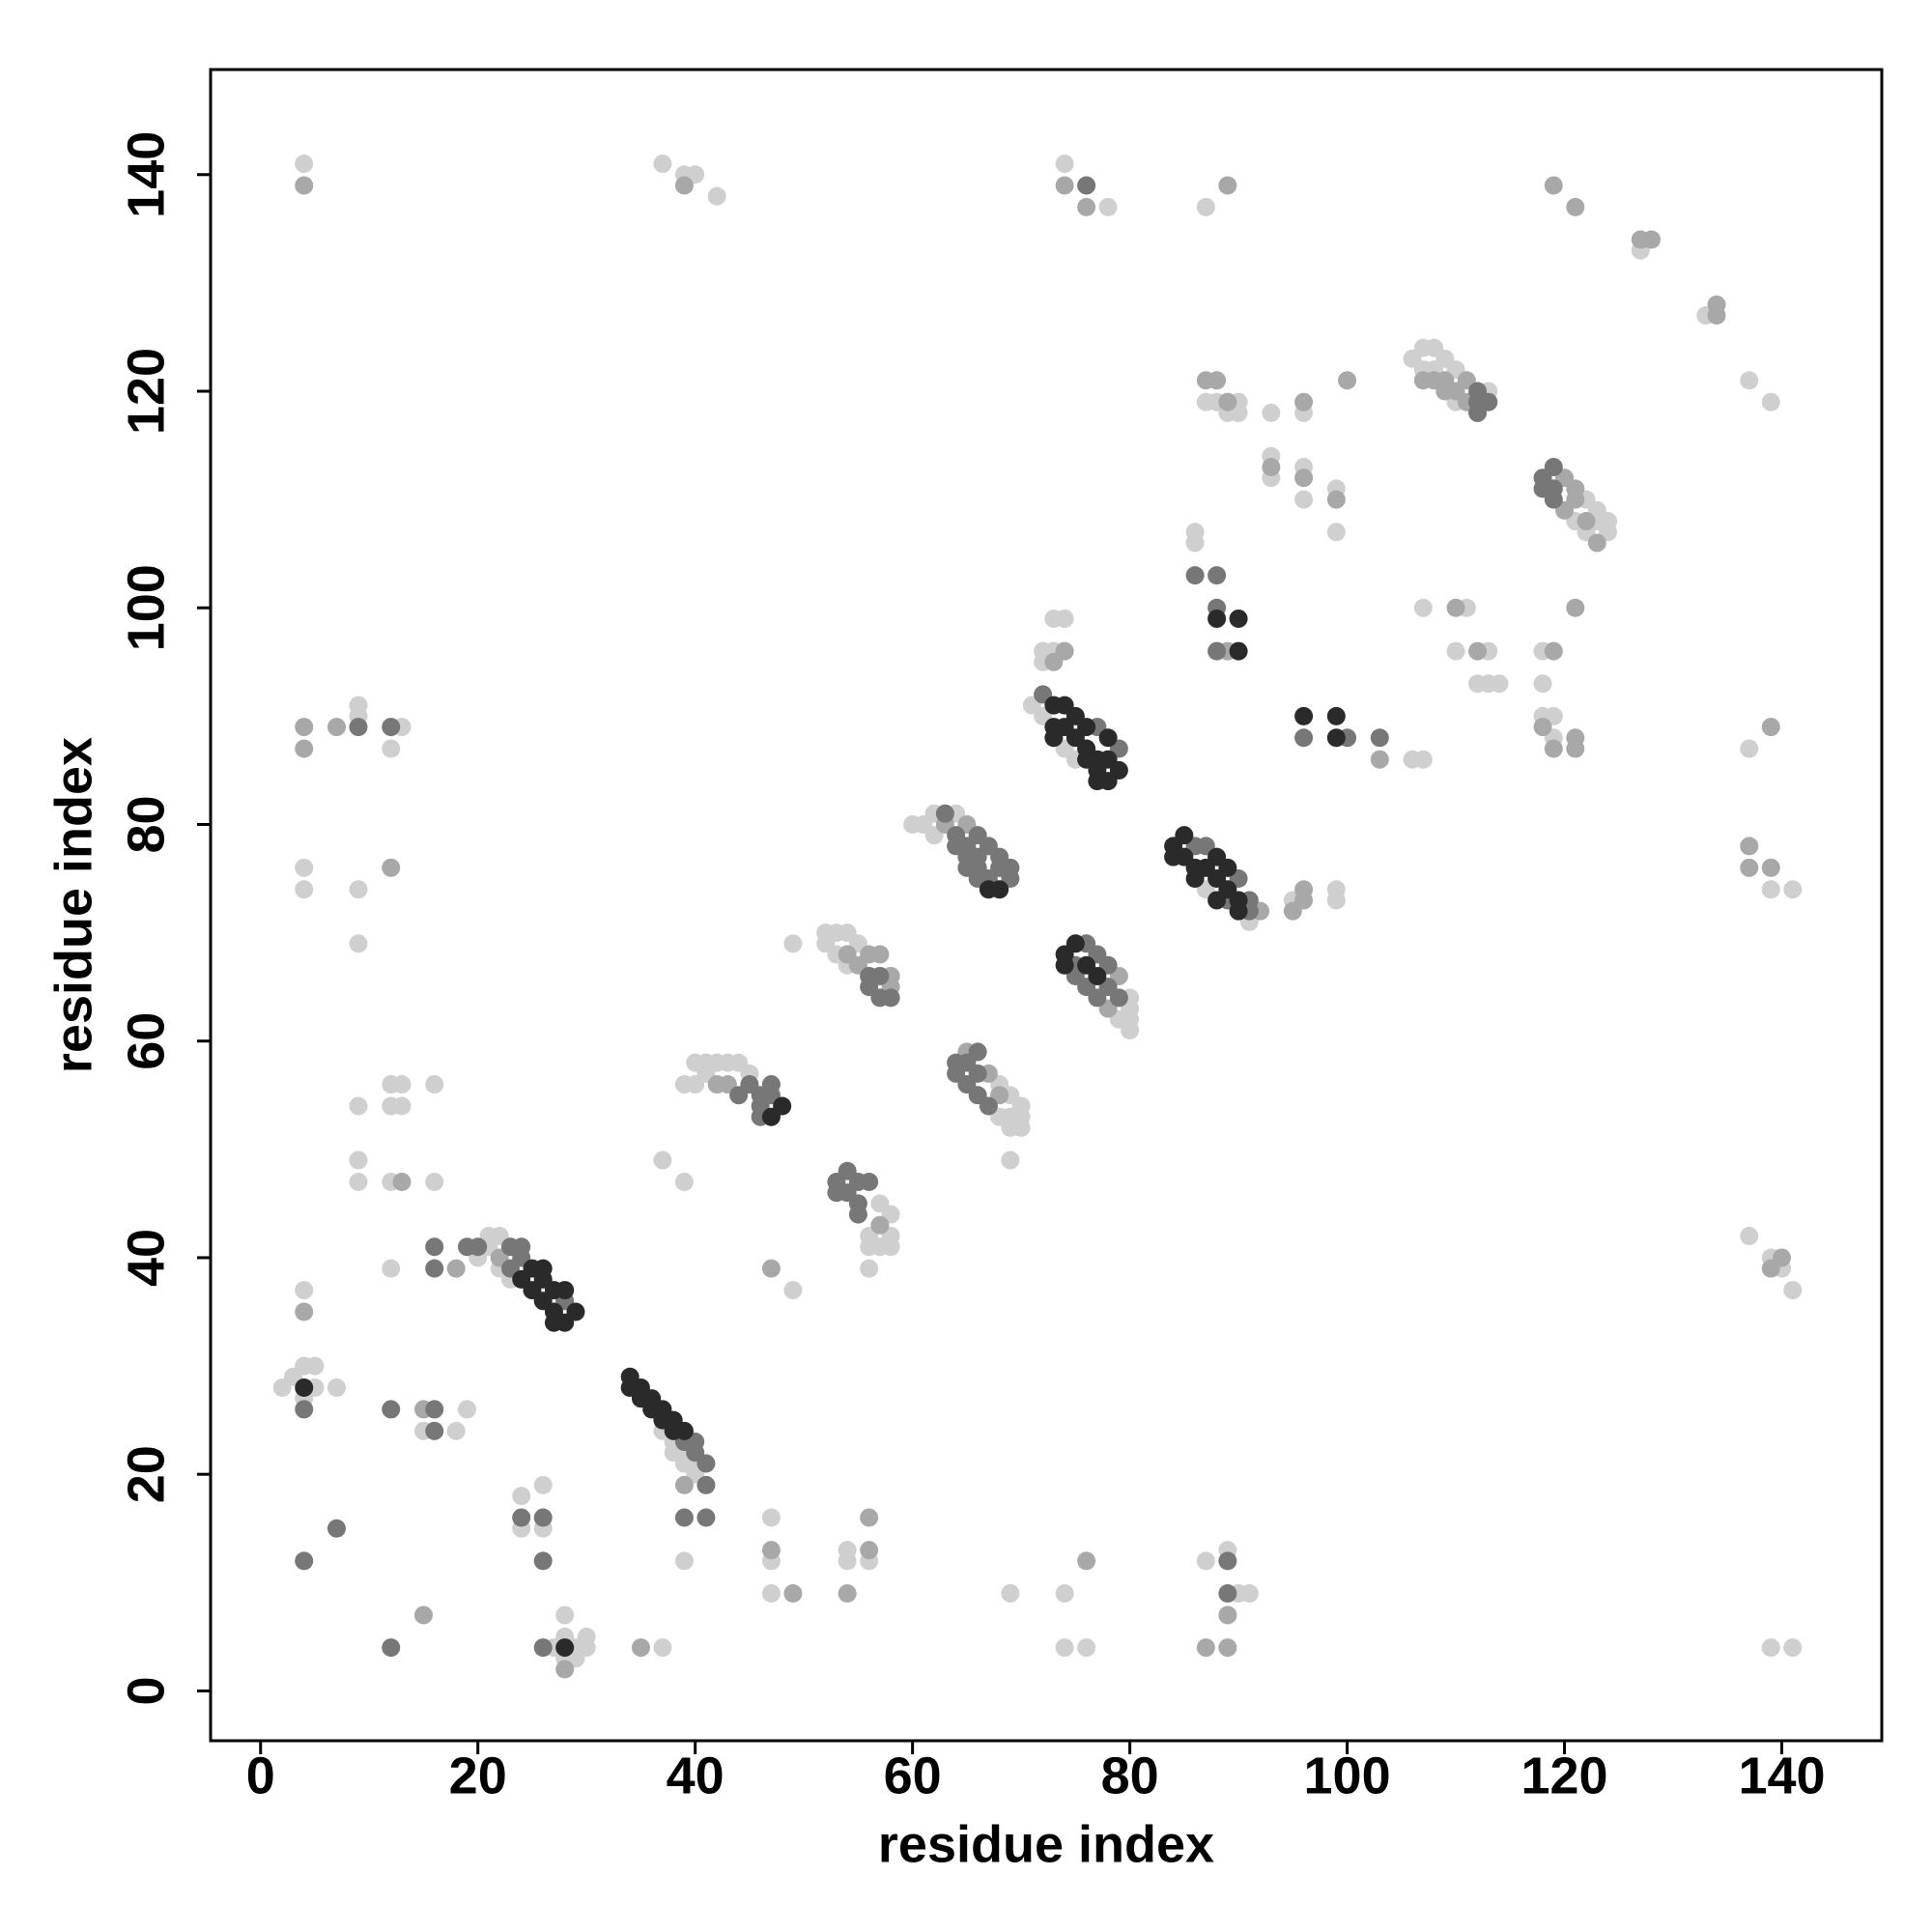  What do you see at coordinates (146, 824) in the screenshot?
I see `y-tick-label: 80` at bounding box center [146, 824].